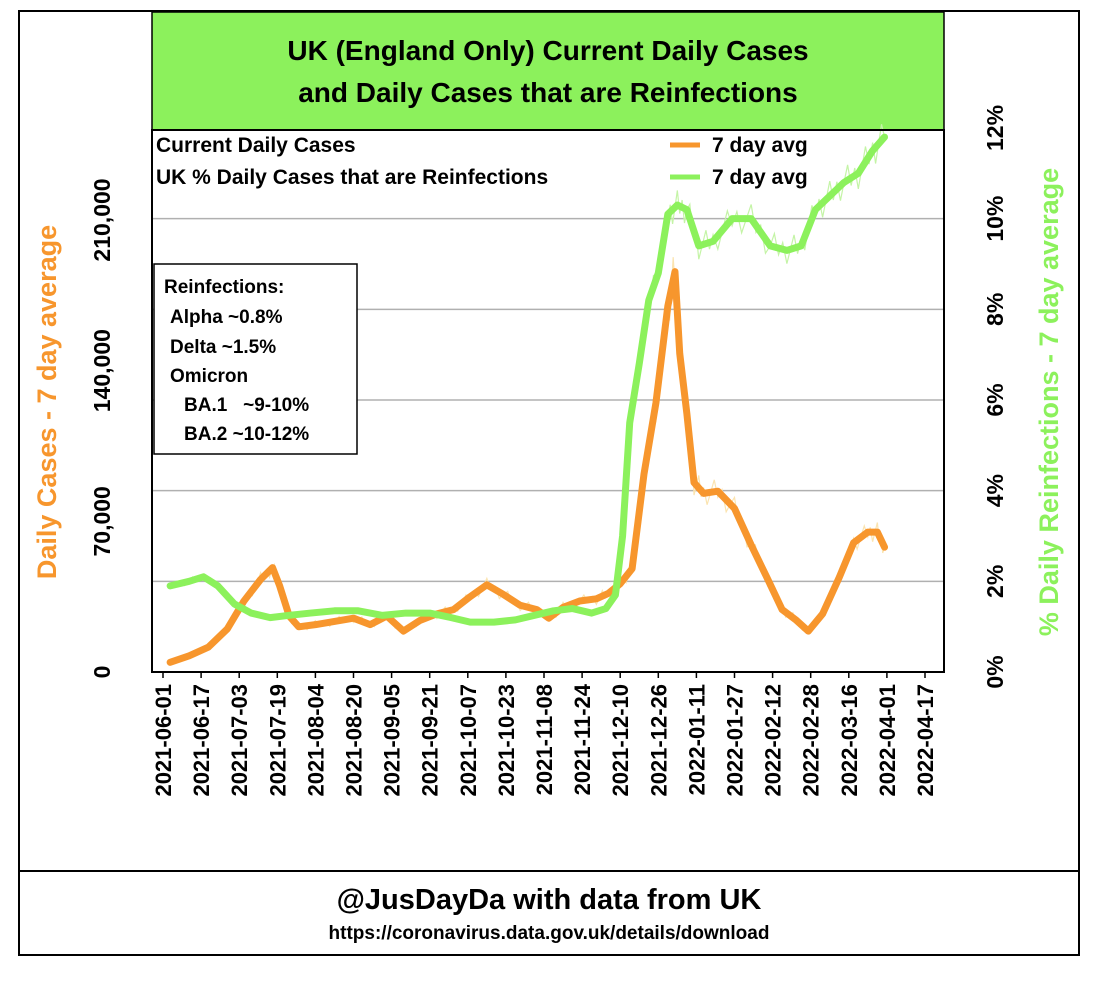 The width and height of the screenshot is (1102, 982). I want to click on annotation-box, so click(255, 359).